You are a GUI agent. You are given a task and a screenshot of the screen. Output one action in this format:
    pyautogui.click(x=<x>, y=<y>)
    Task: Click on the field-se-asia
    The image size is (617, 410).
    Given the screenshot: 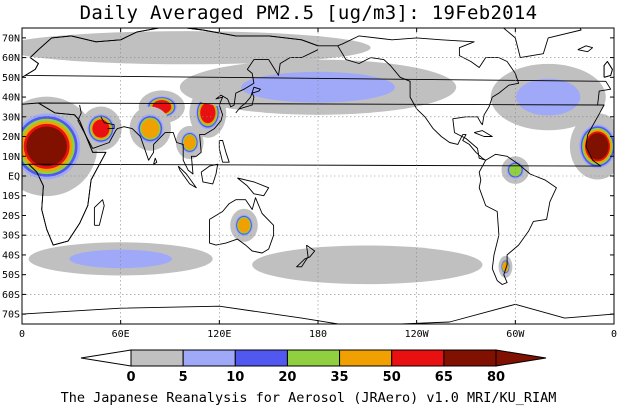 What is the action you would take?
    pyautogui.click(x=189, y=142)
    